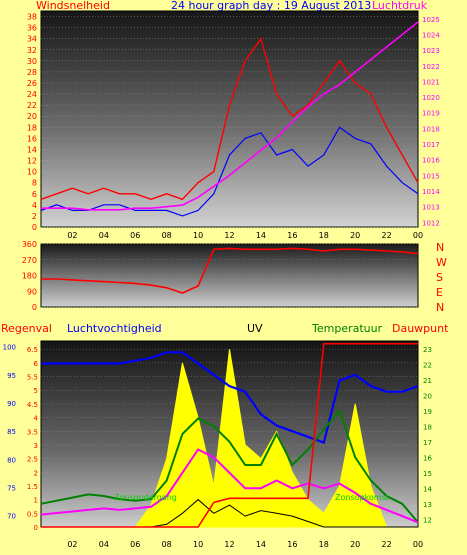 This screenshot has height=555, width=467. What do you see at coordinates (11, 376) in the screenshot?
I see `humidity-tick-label: 95` at bounding box center [11, 376].